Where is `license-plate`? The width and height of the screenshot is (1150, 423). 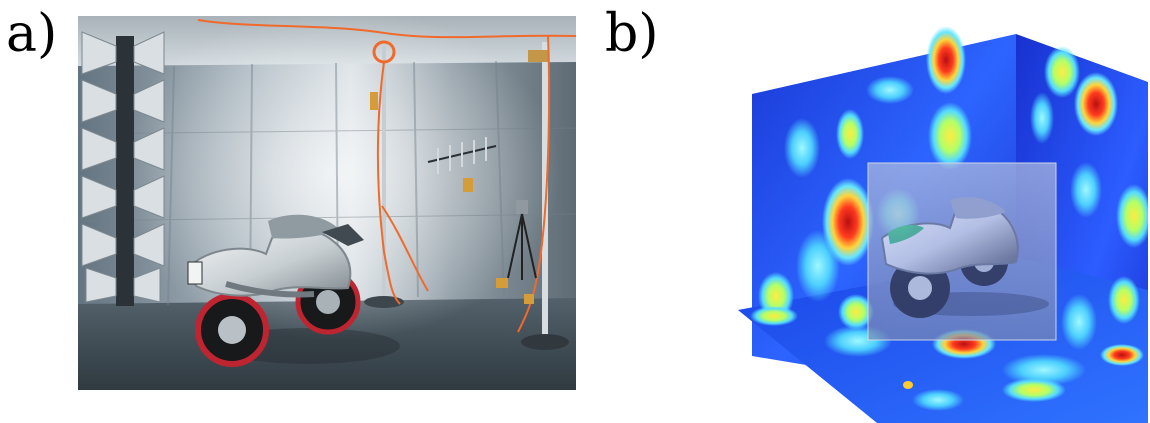
license-plate is located at coordinates (195, 273).